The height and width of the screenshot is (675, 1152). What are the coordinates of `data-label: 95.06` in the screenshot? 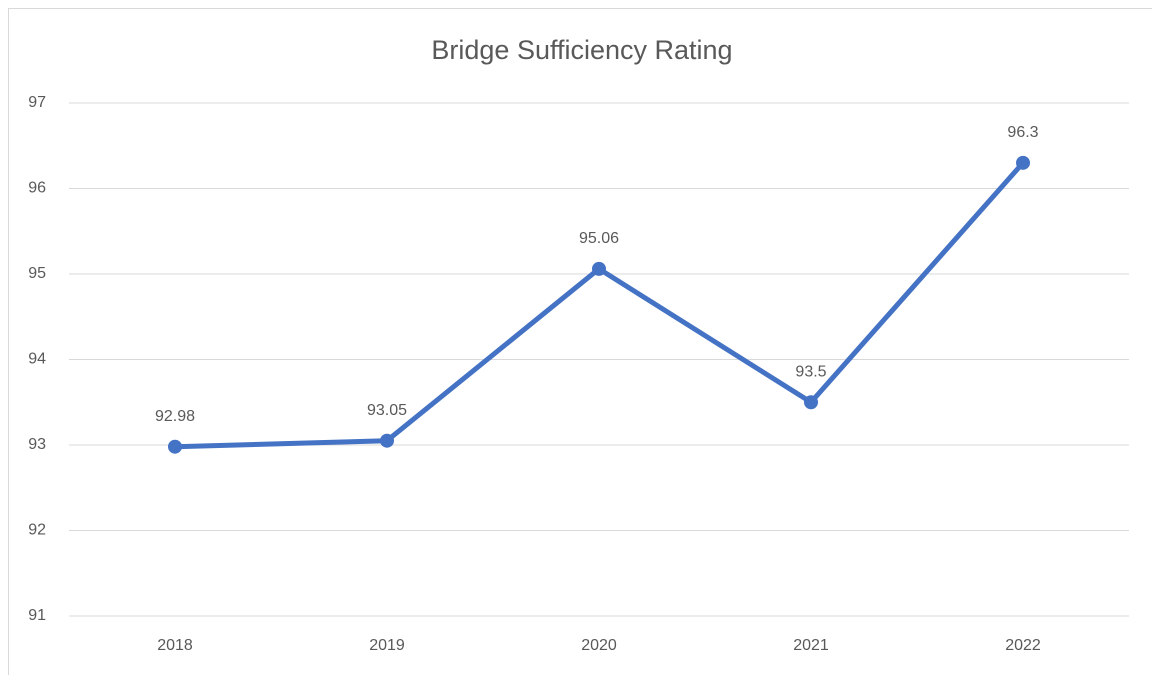 It's located at (599, 238).